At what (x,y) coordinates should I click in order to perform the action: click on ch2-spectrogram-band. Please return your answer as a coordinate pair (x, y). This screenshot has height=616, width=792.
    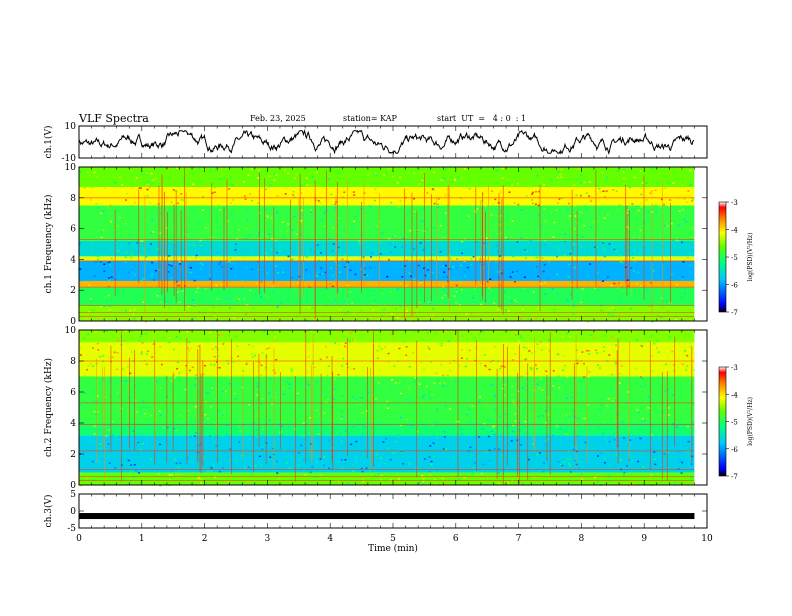
    Looking at the image, I should click on (387, 359).